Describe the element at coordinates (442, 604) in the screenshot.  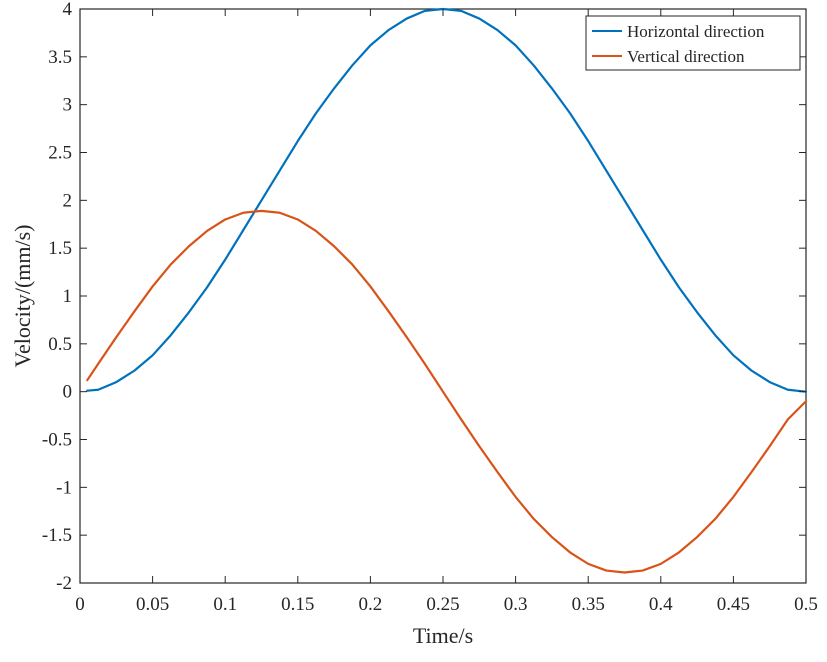
I see `x-tick-label: 0.25` at that location.